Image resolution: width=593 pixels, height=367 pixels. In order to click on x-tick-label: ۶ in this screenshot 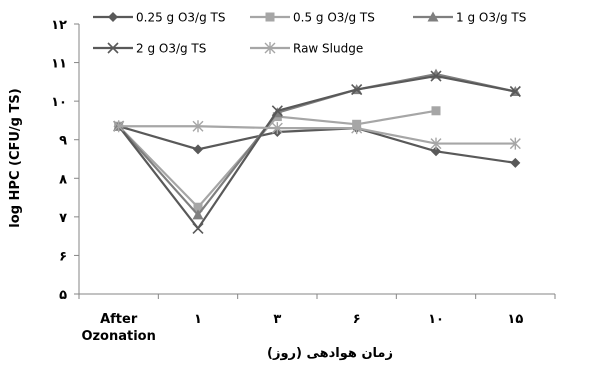, I will do `click(357, 319)`.